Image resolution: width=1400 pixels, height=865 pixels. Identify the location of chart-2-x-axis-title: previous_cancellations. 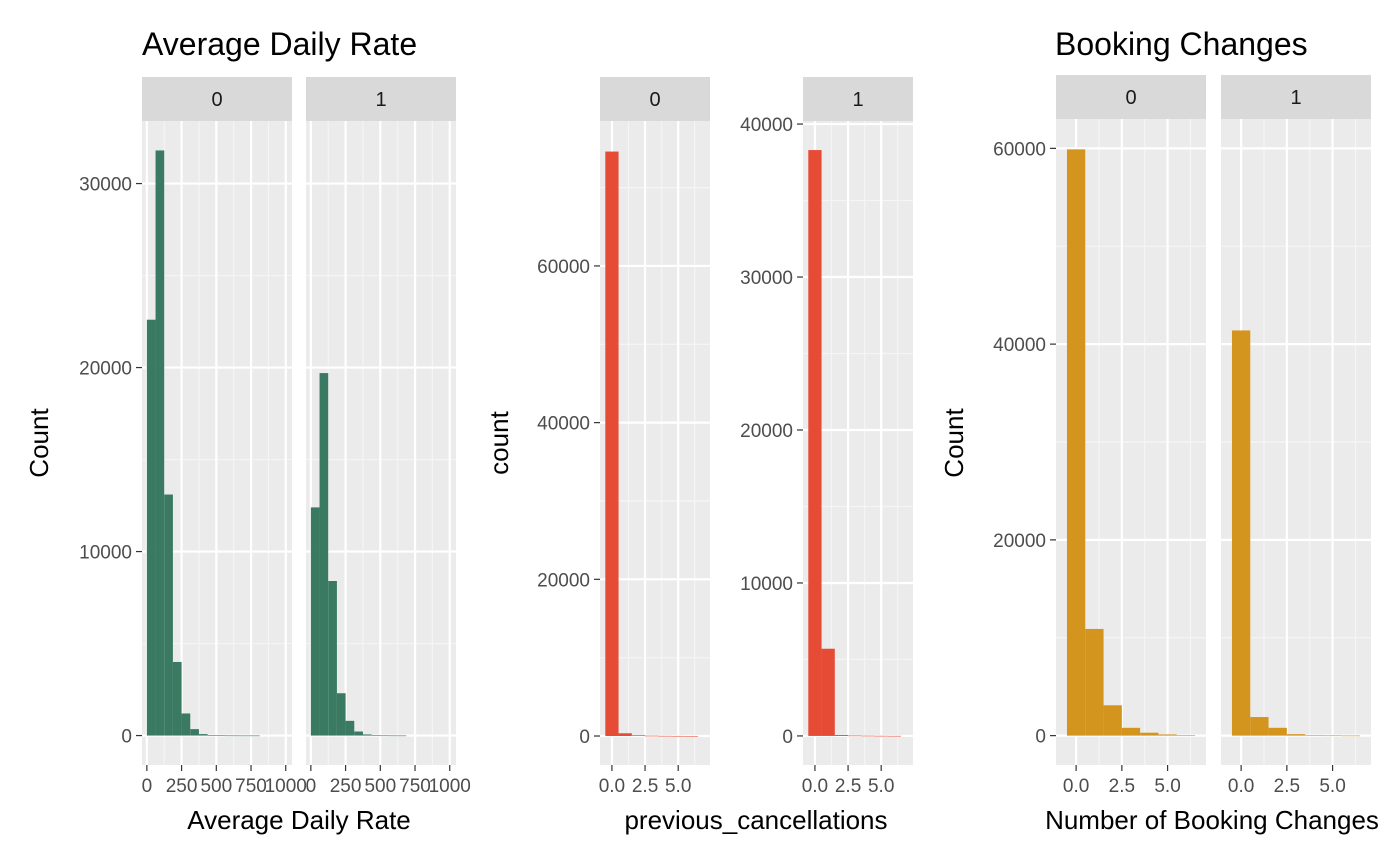
(755, 820).